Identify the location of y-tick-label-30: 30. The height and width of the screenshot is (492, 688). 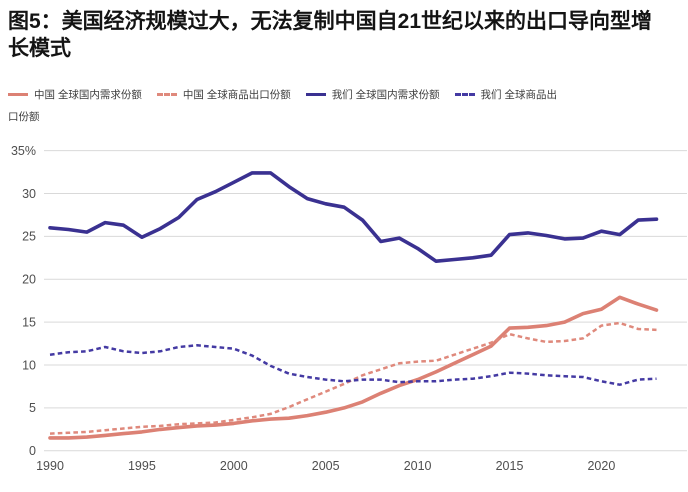
(29, 194).